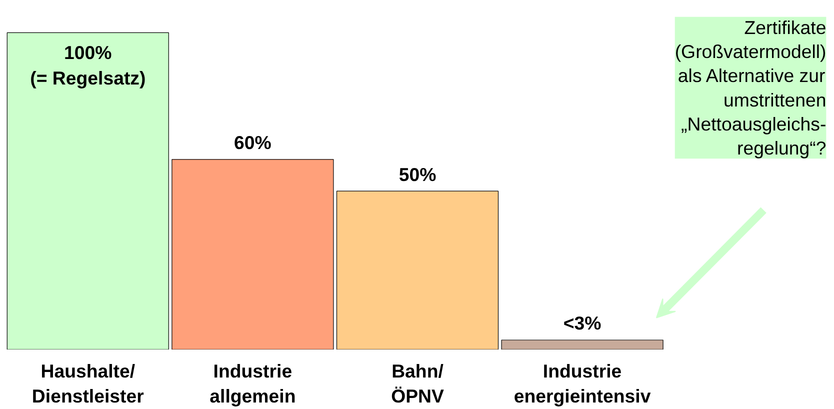 The width and height of the screenshot is (834, 409). Describe the element at coordinates (417, 383) in the screenshot. I see `x-tick-label: Bahn/ ÖPNV` at that location.